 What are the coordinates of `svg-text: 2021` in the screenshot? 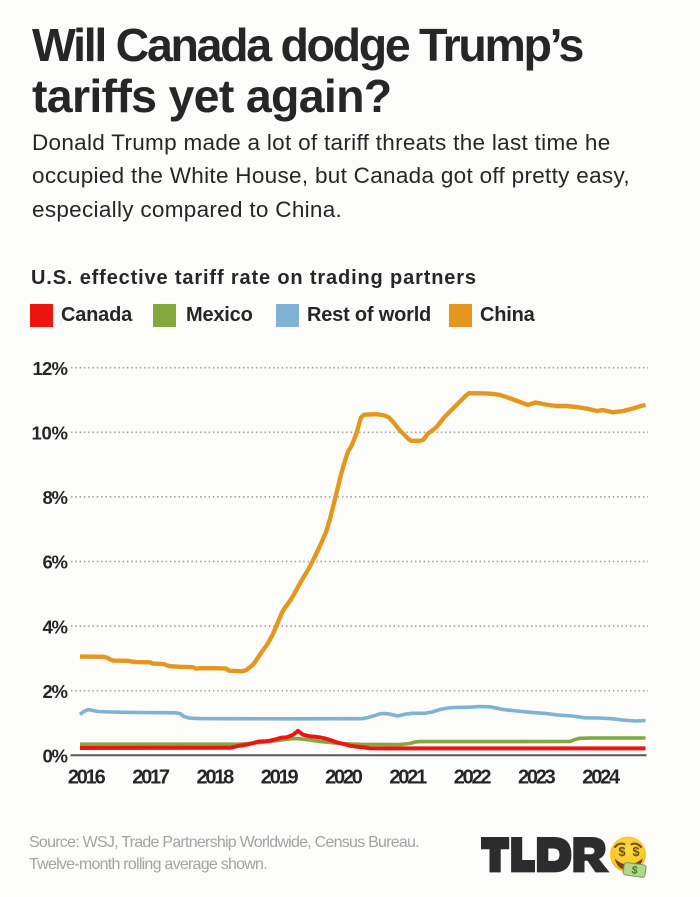 It's located at (408, 778).